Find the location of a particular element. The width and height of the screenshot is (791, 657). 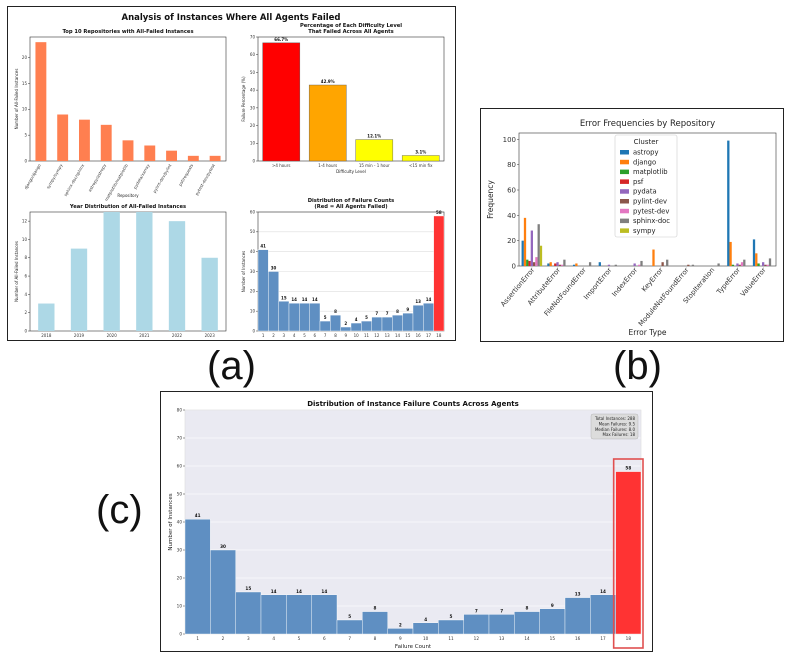

top10-bar-sympy-sympy is located at coordinates (63, 137).